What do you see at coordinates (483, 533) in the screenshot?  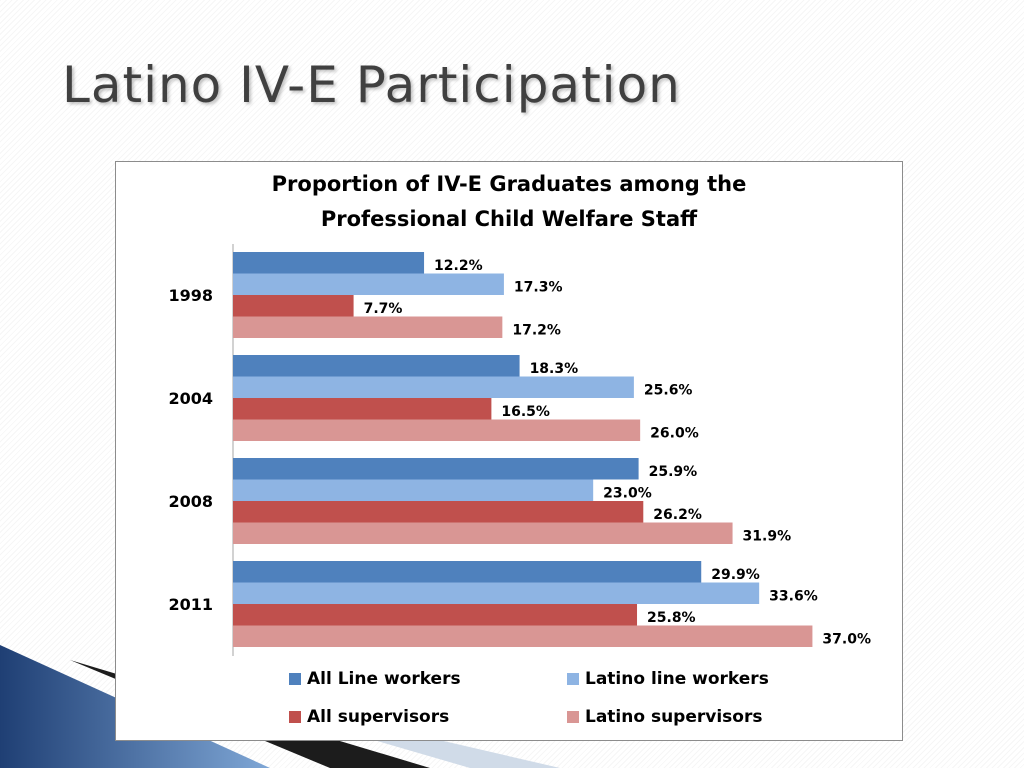 I see `bar-2008-latino-supervisors` at bounding box center [483, 533].